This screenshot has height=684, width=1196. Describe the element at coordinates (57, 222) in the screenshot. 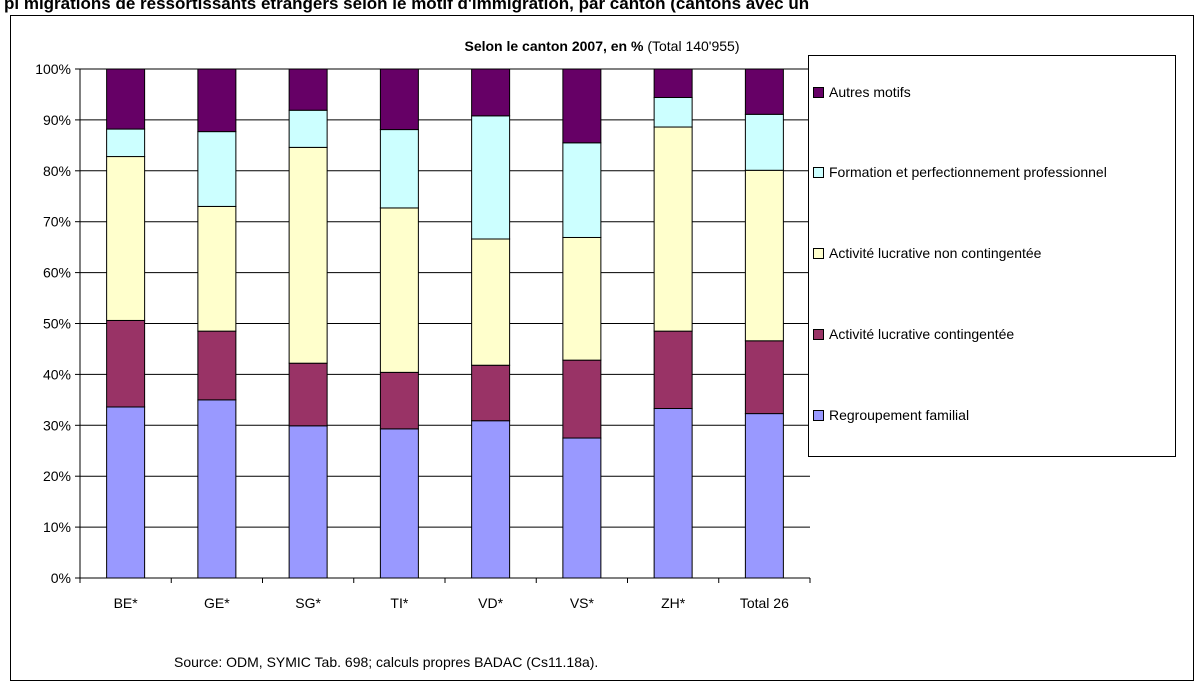

I see `y-tick-label: 70%` at that location.